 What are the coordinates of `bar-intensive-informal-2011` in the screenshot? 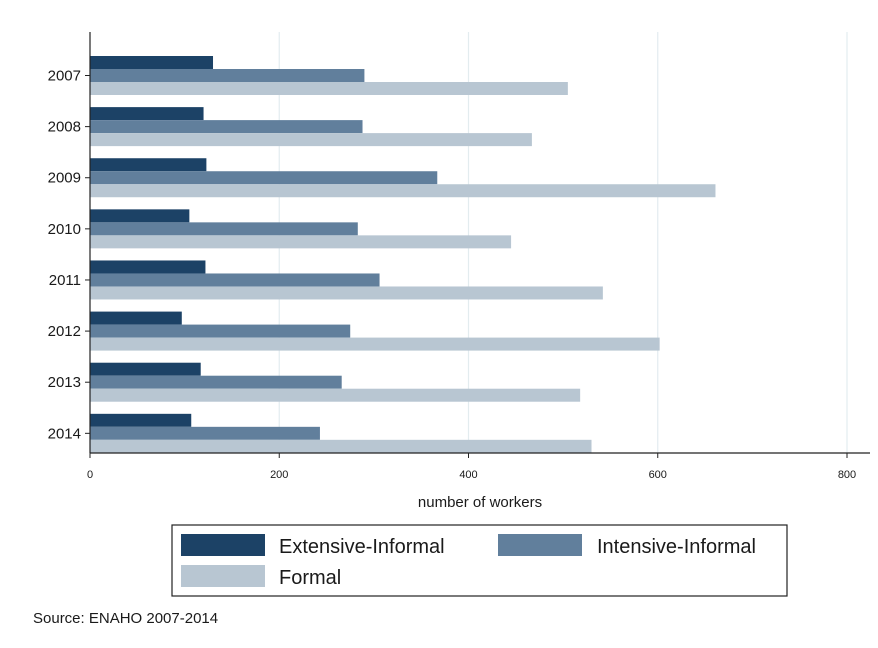 It's located at (235, 280).